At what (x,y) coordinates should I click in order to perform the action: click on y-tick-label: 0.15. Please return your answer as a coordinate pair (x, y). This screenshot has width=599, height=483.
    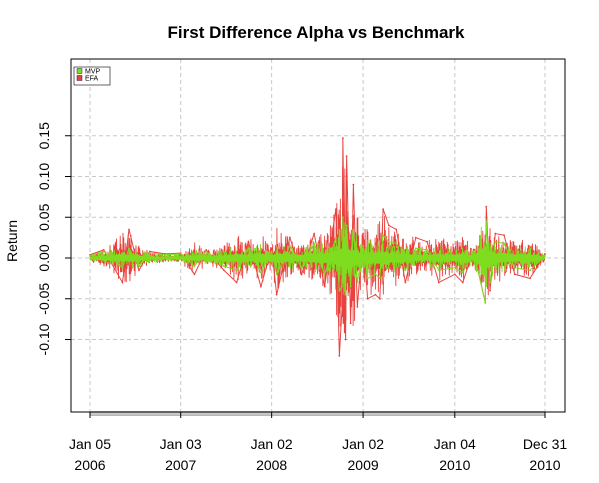
    Looking at the image, I should click on (44, 135).